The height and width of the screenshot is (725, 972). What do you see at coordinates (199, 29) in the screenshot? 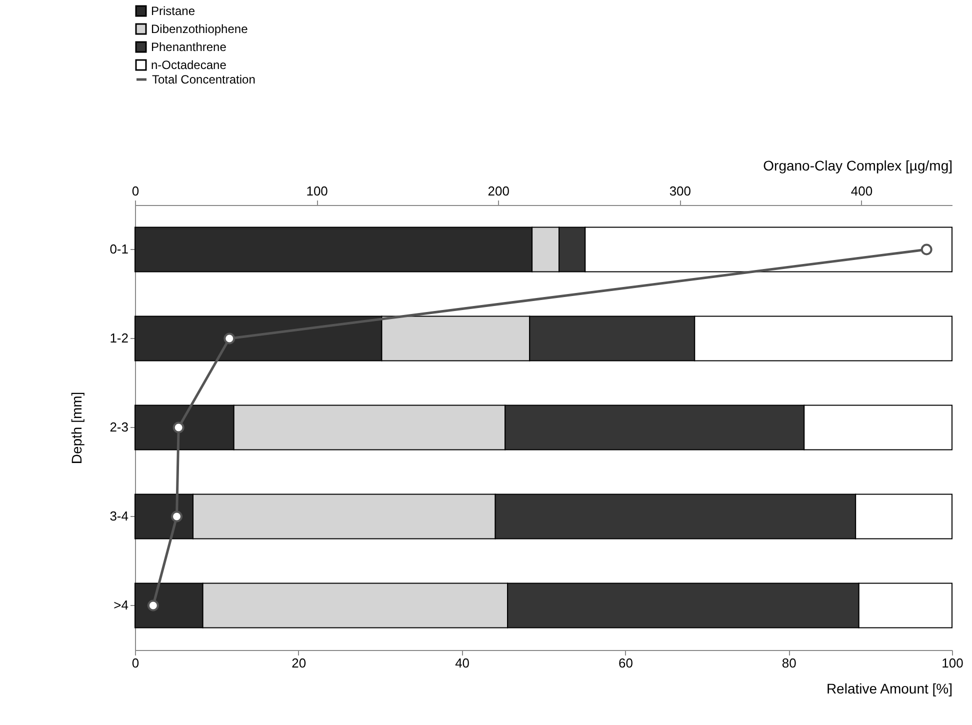
I see `legend-label: Dibenzothiophene` at bounding box center [199, 29].